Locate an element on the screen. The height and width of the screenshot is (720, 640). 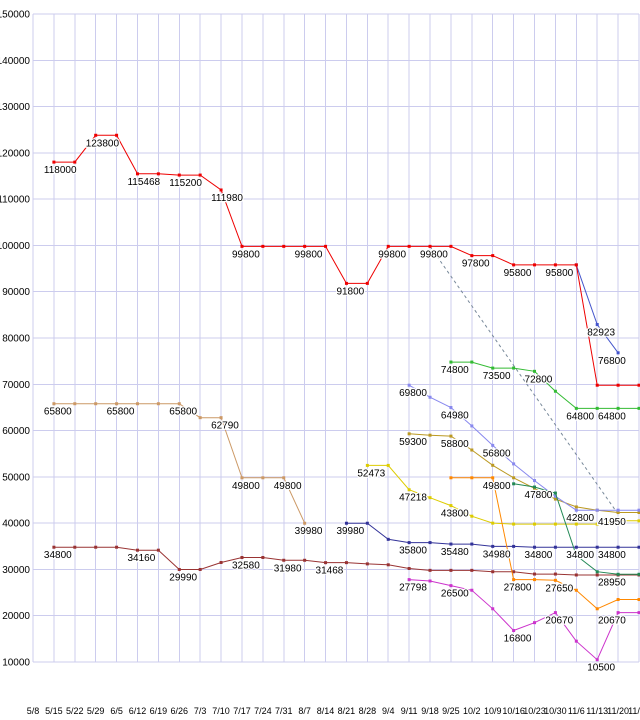
series-periwinkle-point-labels: 69800 64980 56800 42800 is located at coordinates (497, 456).